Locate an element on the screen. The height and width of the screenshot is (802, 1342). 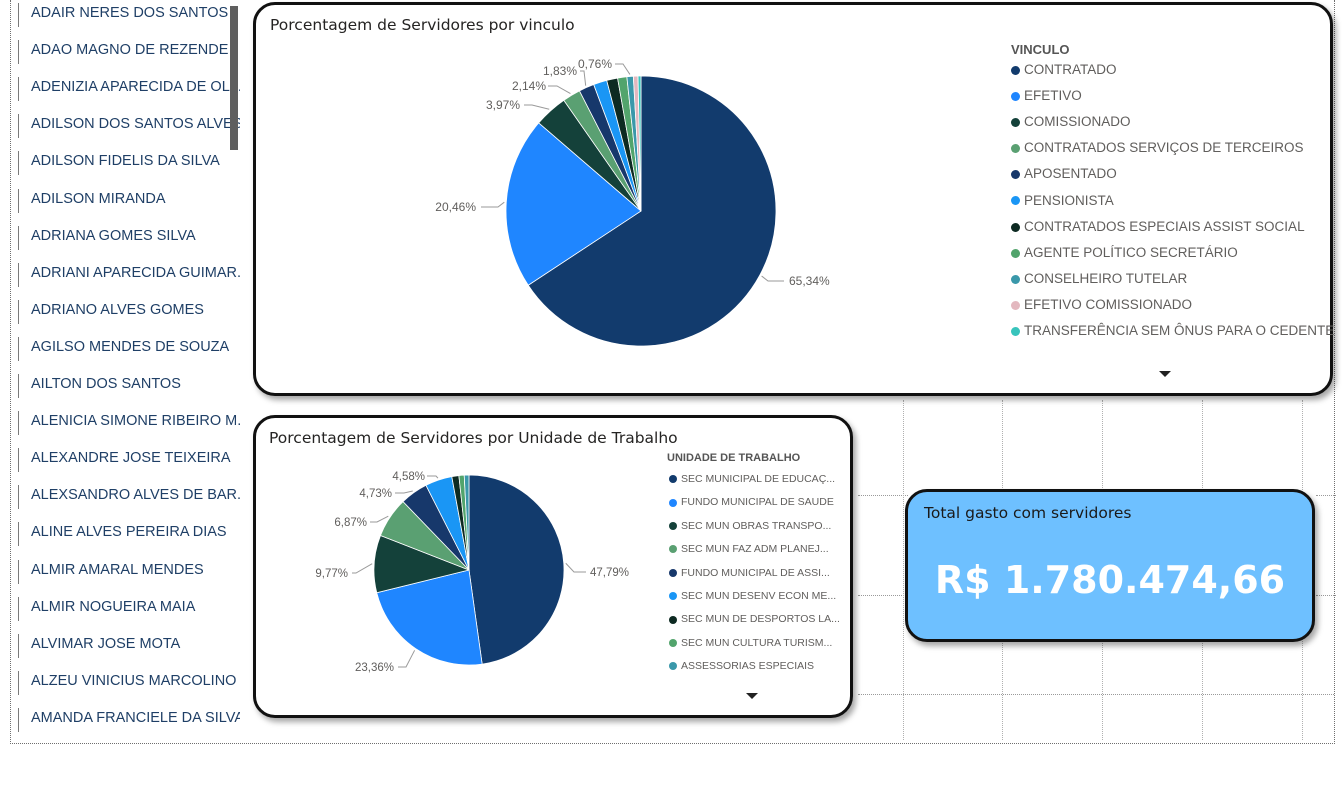
pie-data-label: 1,83% is located at coordinates (560, 71).